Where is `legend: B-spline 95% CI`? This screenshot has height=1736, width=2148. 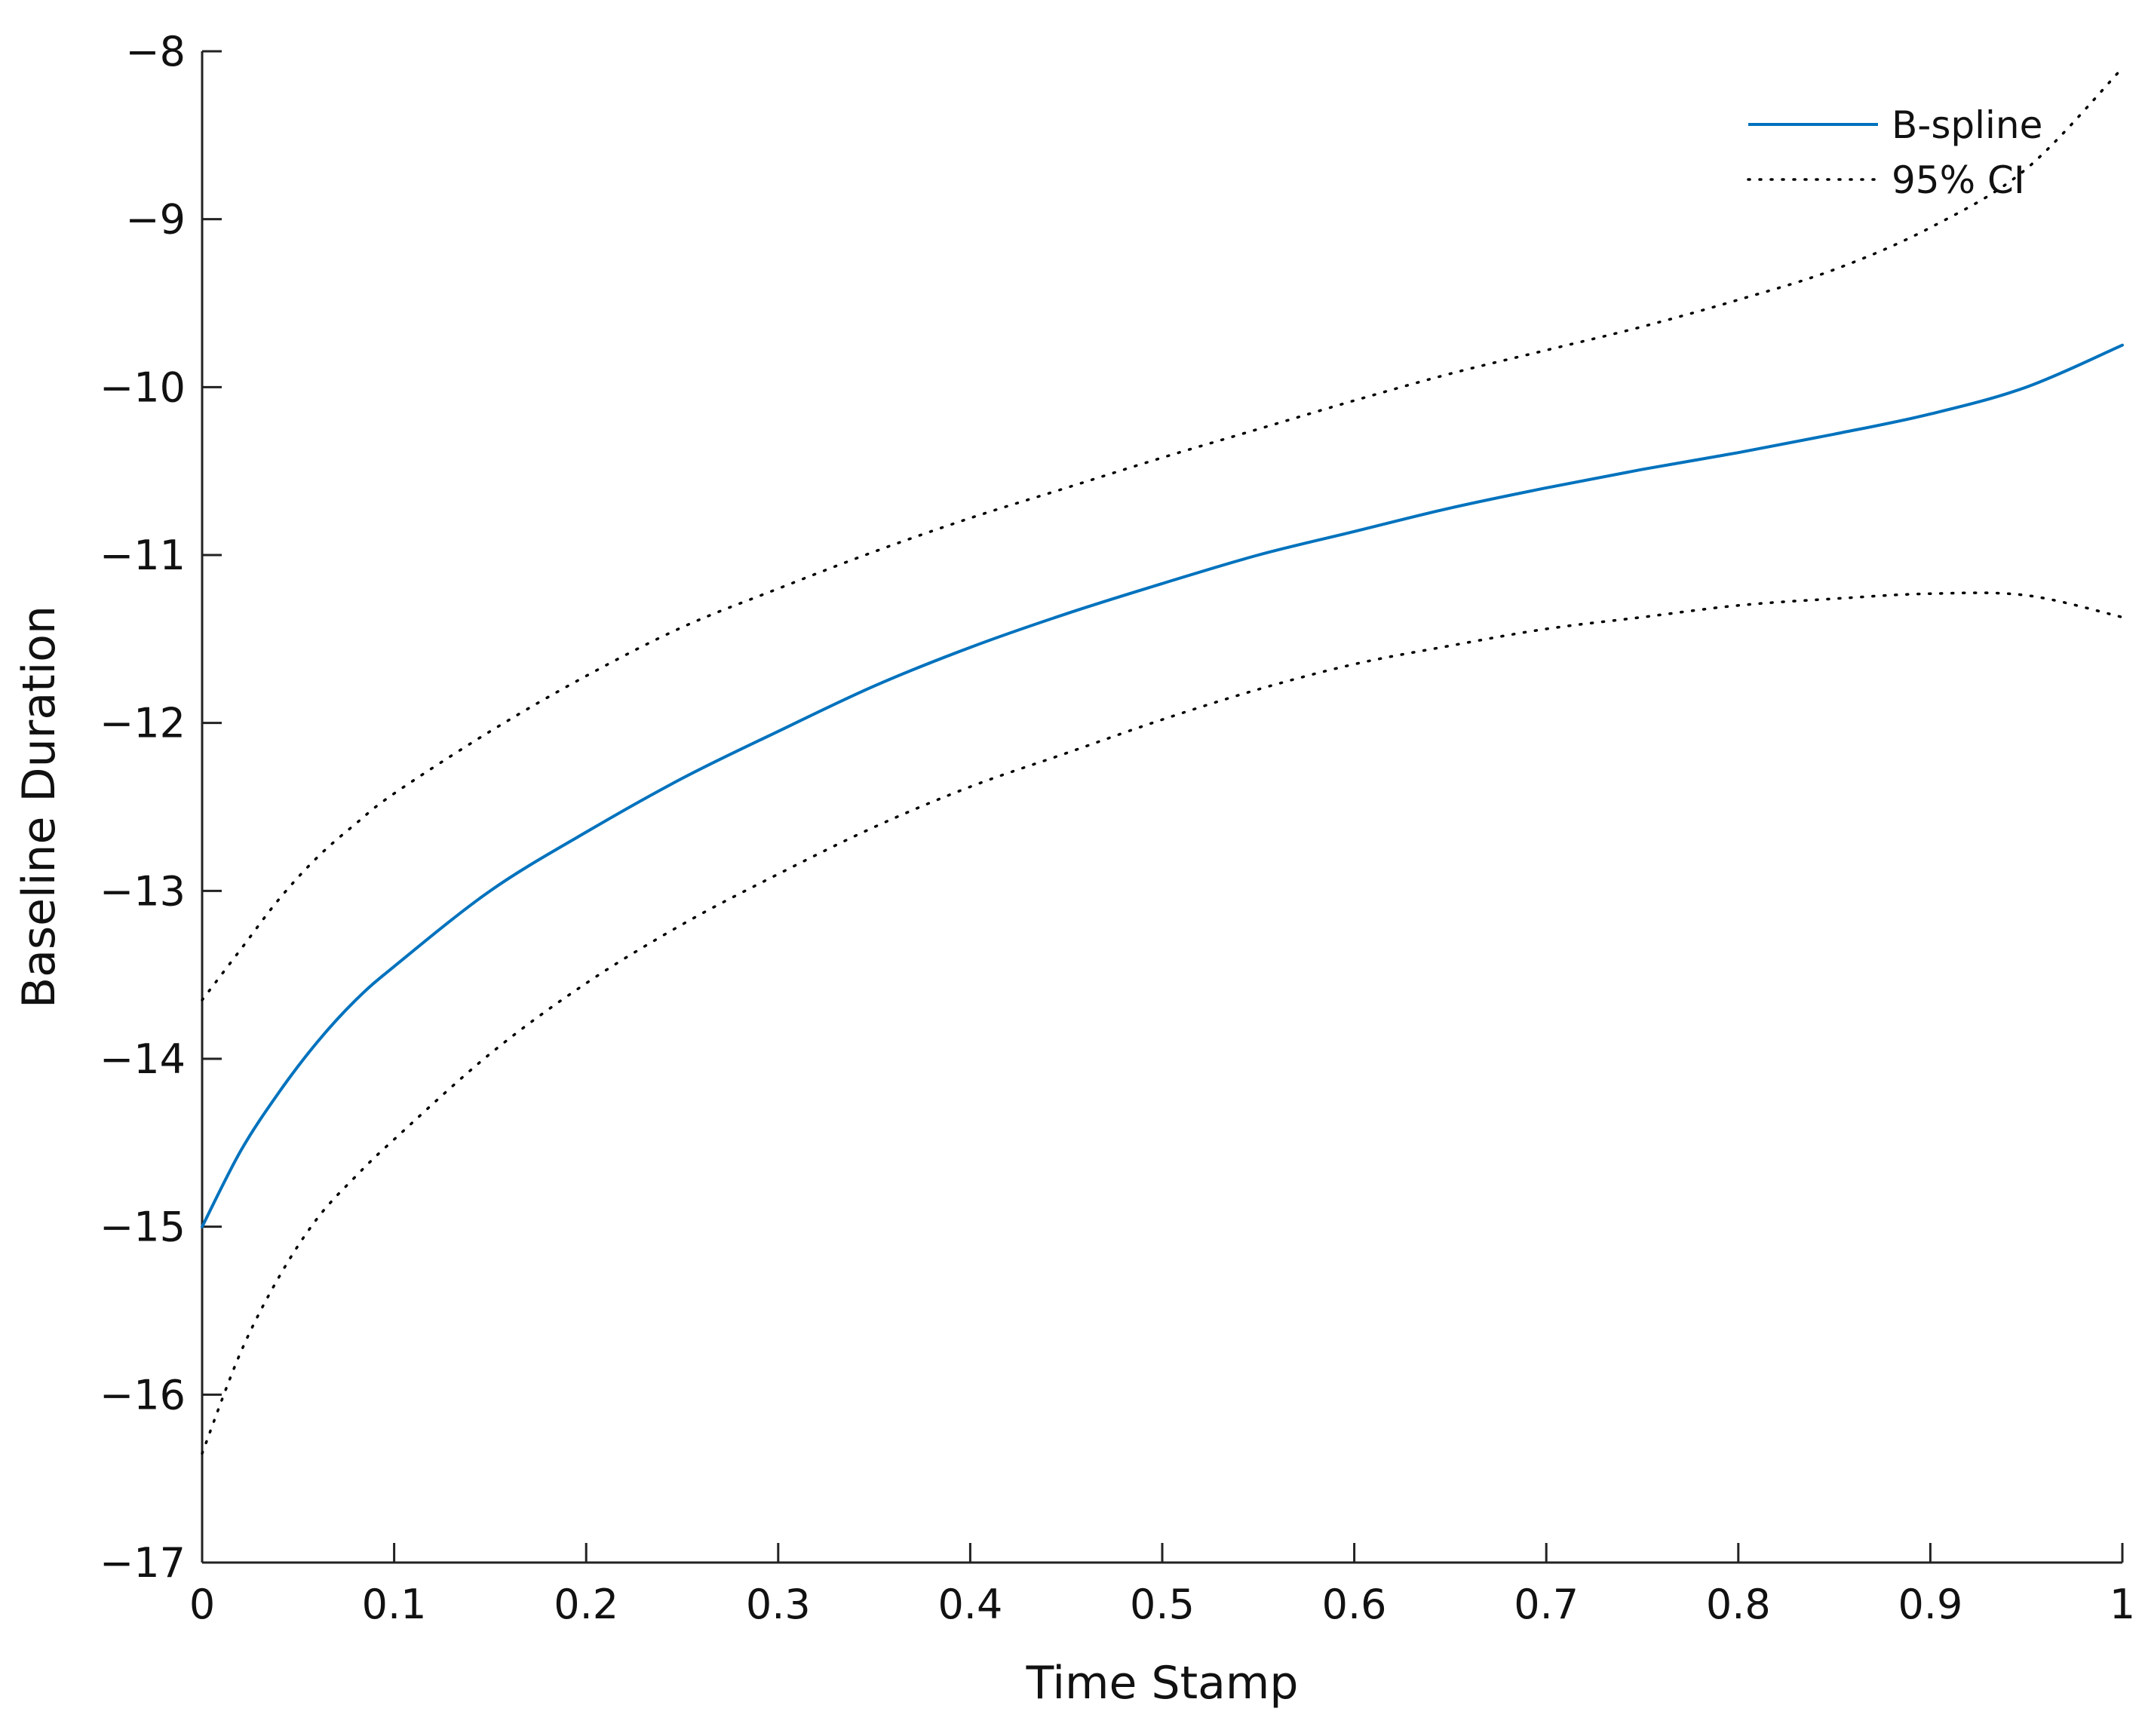 legend: B-spline 95% CI is located at coordinates (1894, 153).